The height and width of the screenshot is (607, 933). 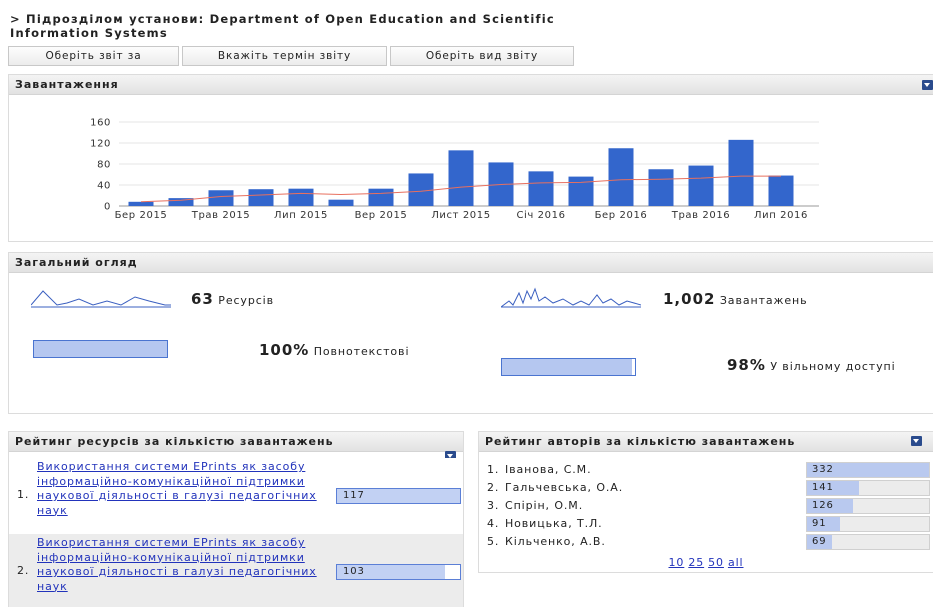 I want to click on fulltext-bar, so click(x=100, y=349).